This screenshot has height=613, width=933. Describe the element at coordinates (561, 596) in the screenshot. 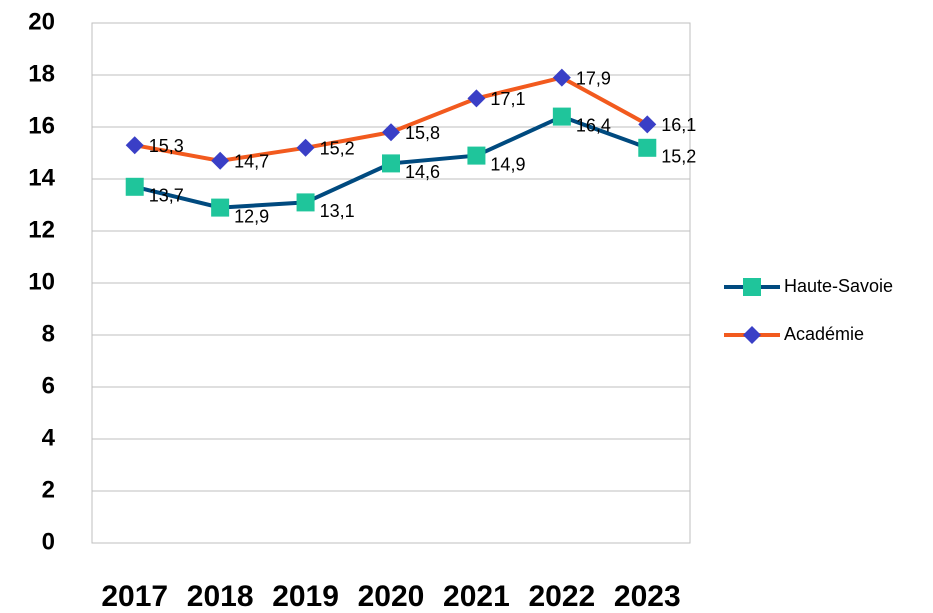

I see `x-tick-label: 2022` at that location.